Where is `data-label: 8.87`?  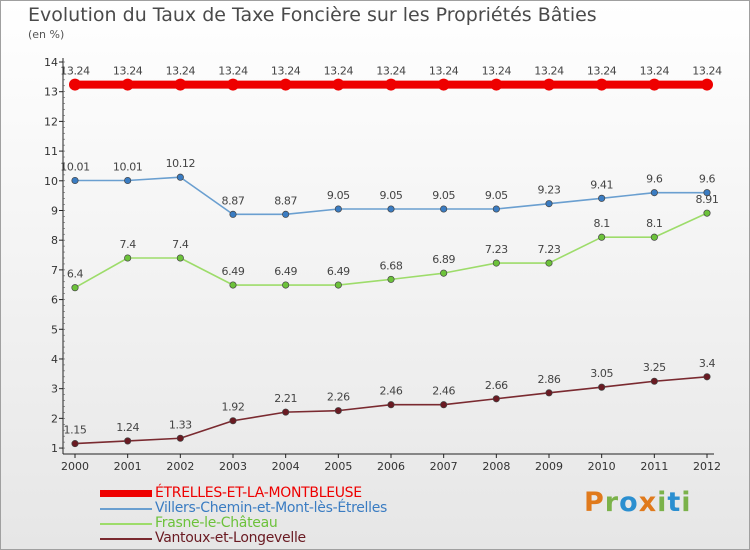
data-label: 8.87 is located at coordinates (233, 200).